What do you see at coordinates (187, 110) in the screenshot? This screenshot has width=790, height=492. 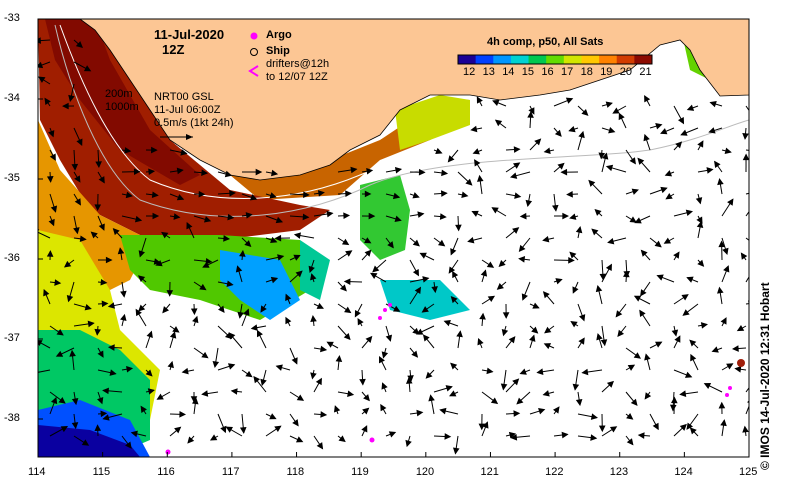 I see `product-time: 11-Jul 06:00Z` at bounding box center [187, 110].